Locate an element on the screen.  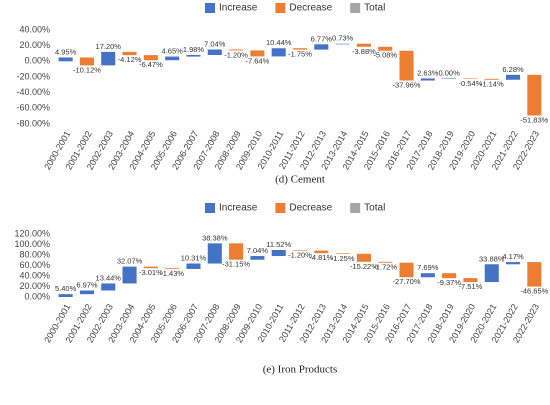
value-label: 0.00% is located at coordinates (449, 72).